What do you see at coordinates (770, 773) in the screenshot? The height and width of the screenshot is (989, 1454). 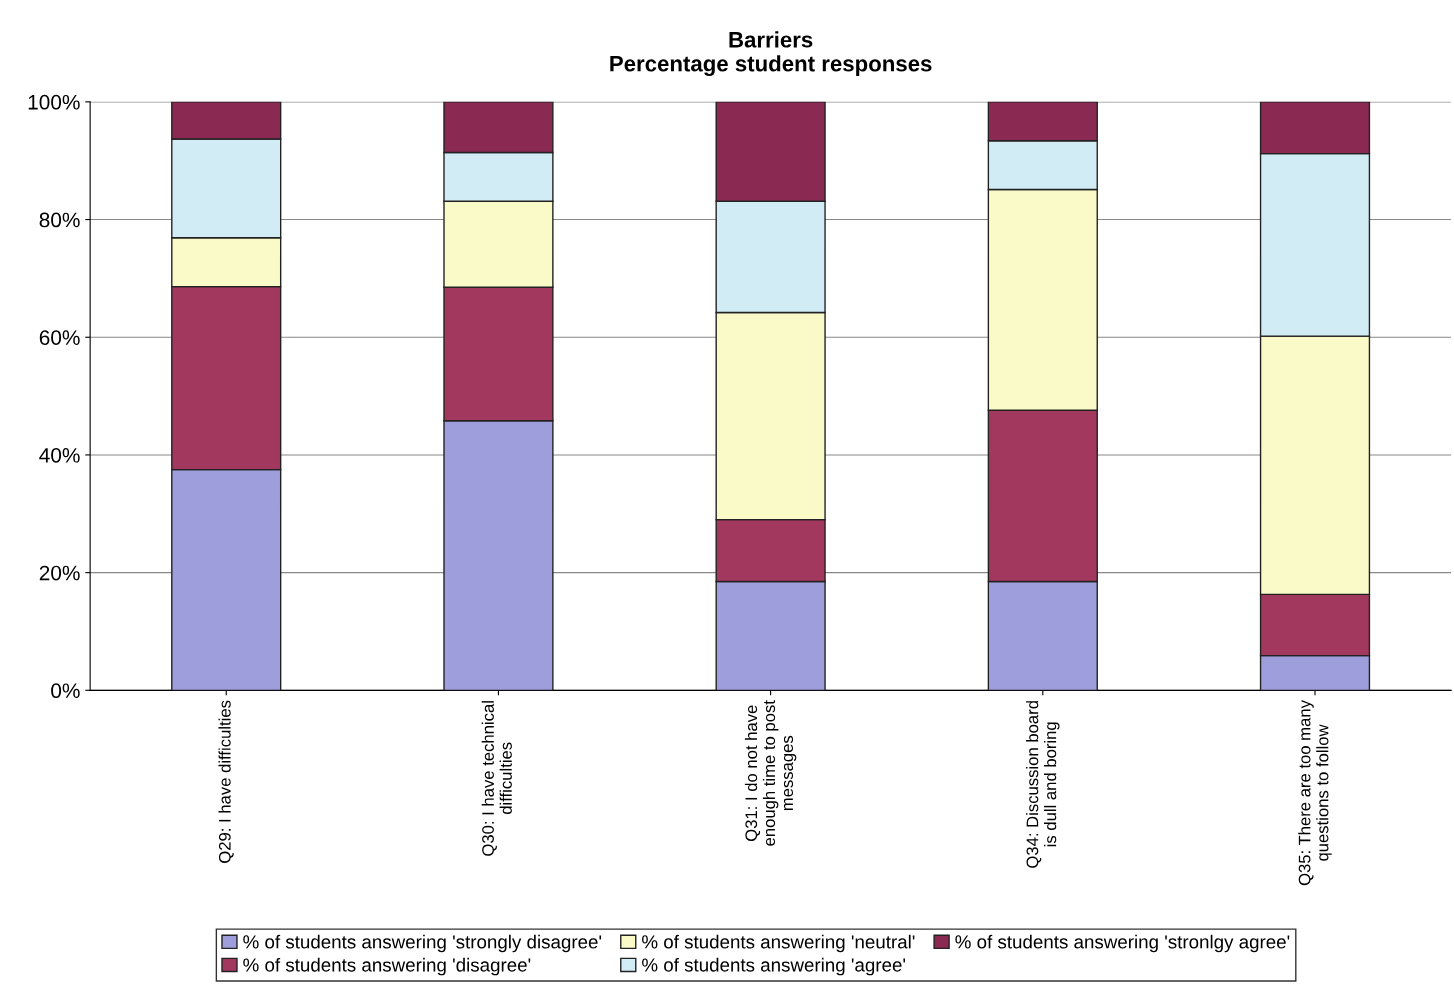 I see `x-tick-label: Q31: I do not have enough time to post messages` at bounding box center [770, 773].